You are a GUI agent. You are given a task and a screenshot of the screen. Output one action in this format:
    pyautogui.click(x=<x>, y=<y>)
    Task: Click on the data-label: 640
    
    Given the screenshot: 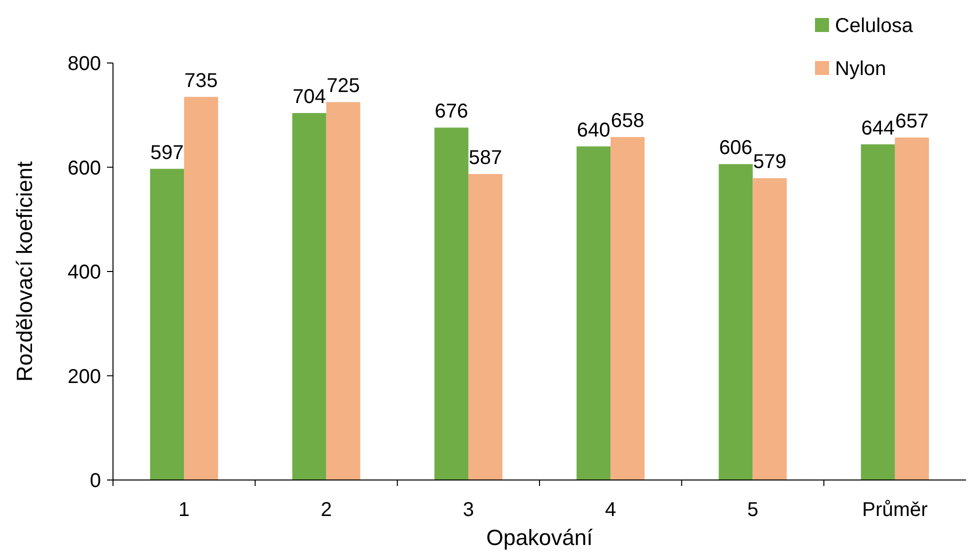 What is the action you would take?
    pyautogui.click(x=593, y=130)
    